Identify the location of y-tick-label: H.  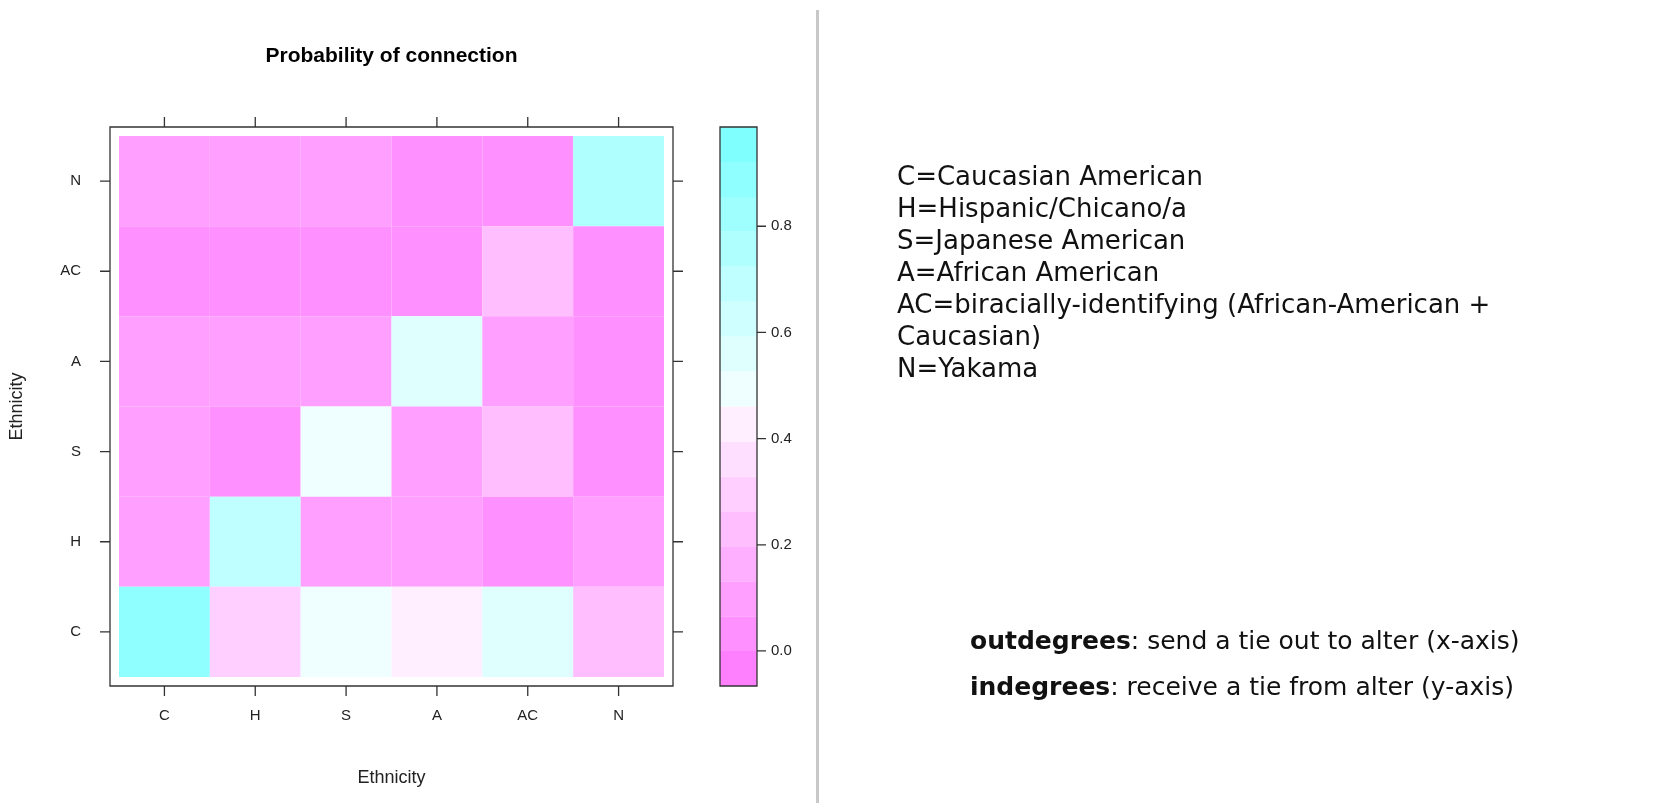
(75, 540).